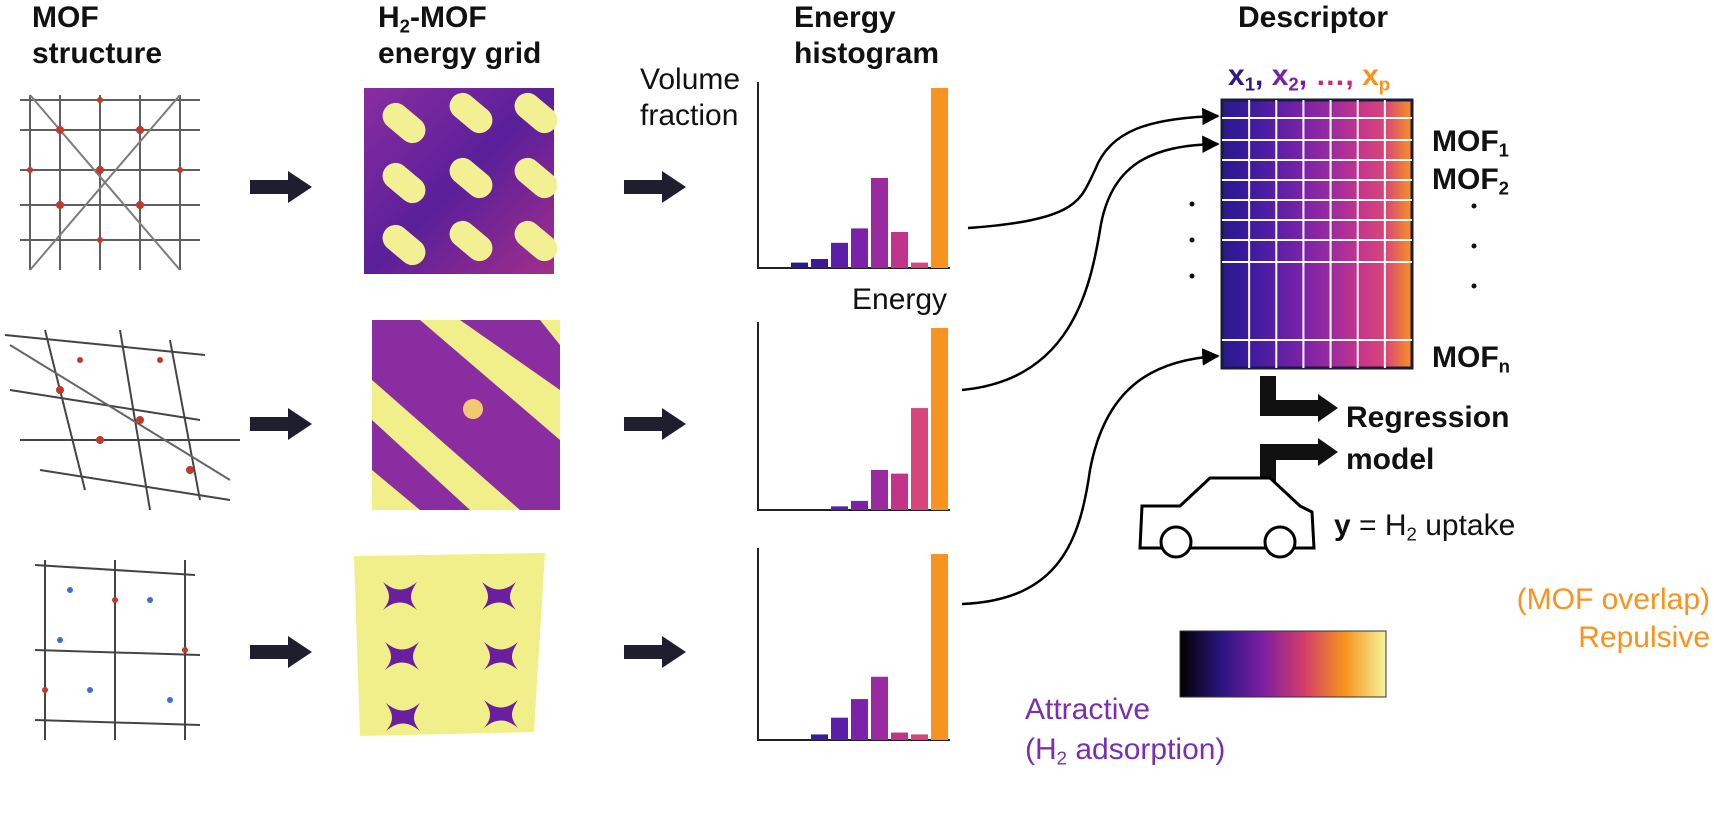 The image size is (1714, 816). What do you see at coordinates (1376, 77) in the screenshot?
I see `feature-label: xp` at bounding box center [1376, 77].